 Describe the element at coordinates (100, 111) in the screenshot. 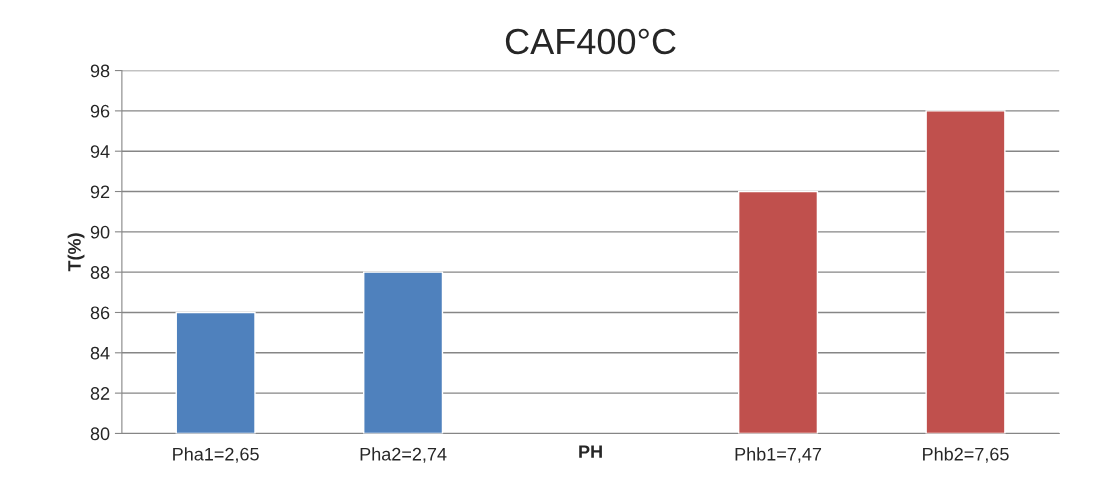

I see `y-tick-label: 96` at that location.